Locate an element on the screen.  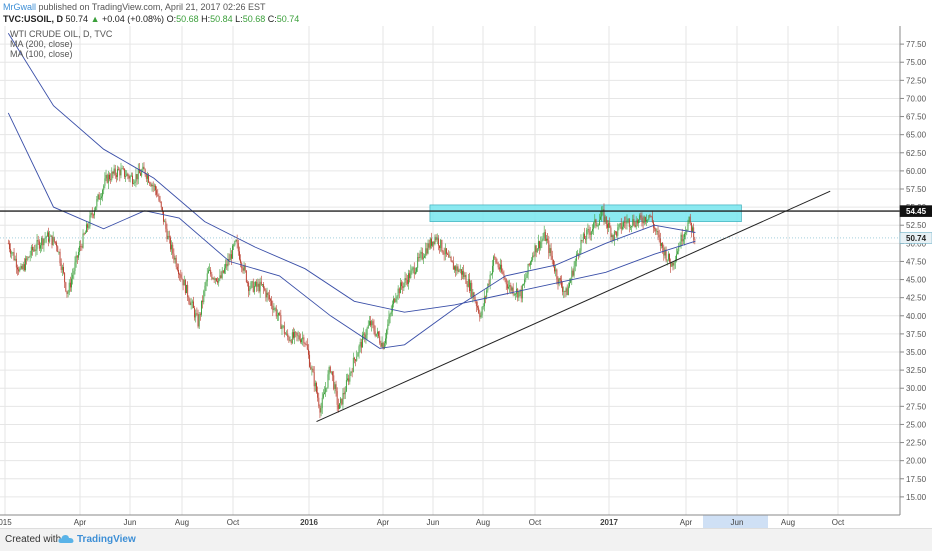
low-label: L: is located at coordinates (239, 19).